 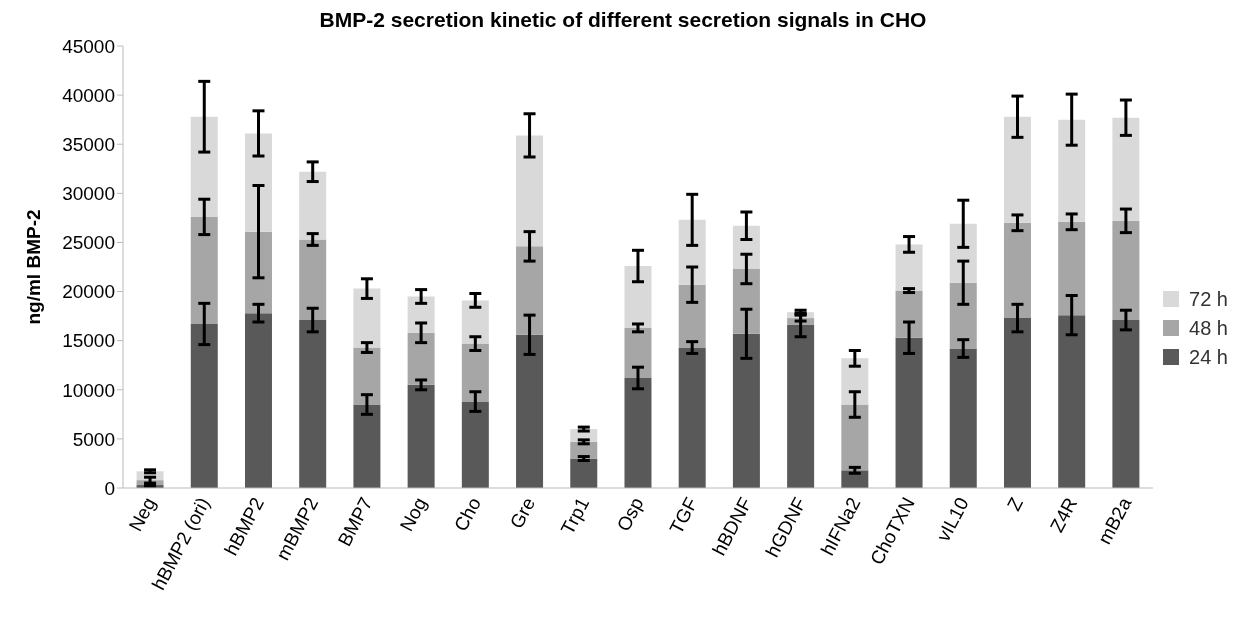 What do you see at coordinates (1015, 504) in the screenshot?
I see `x-tick-label: Z` at bounding box center [1015, 504].